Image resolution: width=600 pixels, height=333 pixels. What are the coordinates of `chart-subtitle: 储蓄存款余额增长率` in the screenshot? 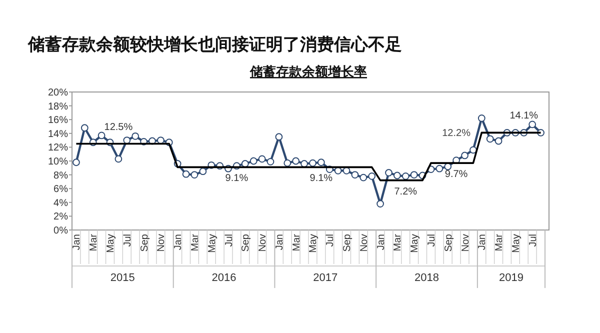 It's located at (308, 71).